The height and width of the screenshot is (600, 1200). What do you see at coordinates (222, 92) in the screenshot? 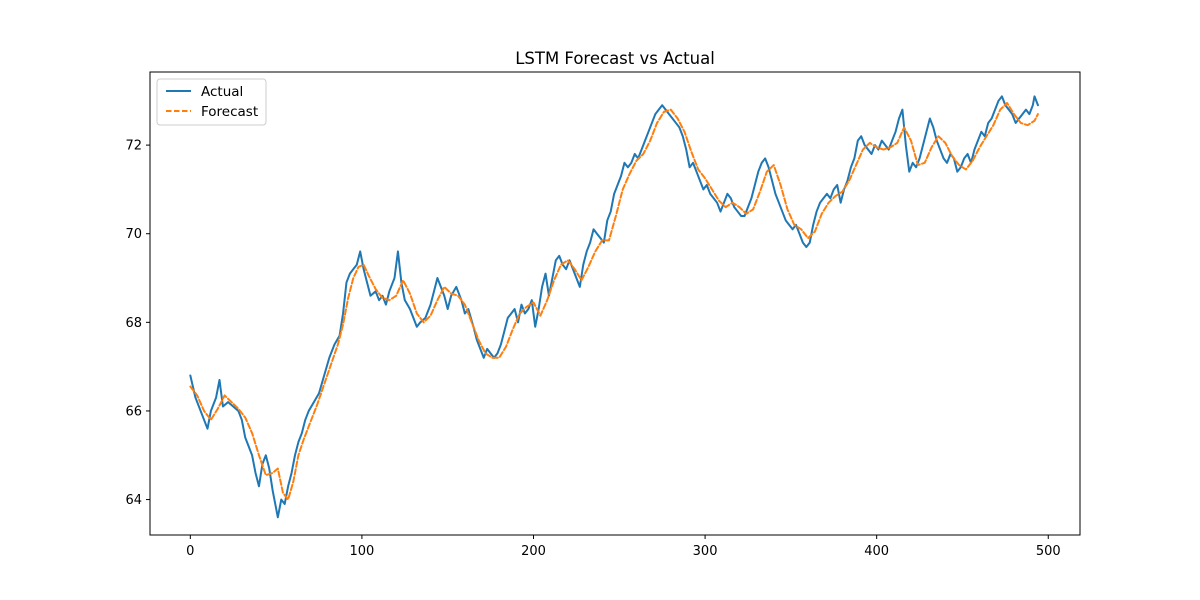
I see `legend-label-actual: Actual` at bounding box center [222, 92].